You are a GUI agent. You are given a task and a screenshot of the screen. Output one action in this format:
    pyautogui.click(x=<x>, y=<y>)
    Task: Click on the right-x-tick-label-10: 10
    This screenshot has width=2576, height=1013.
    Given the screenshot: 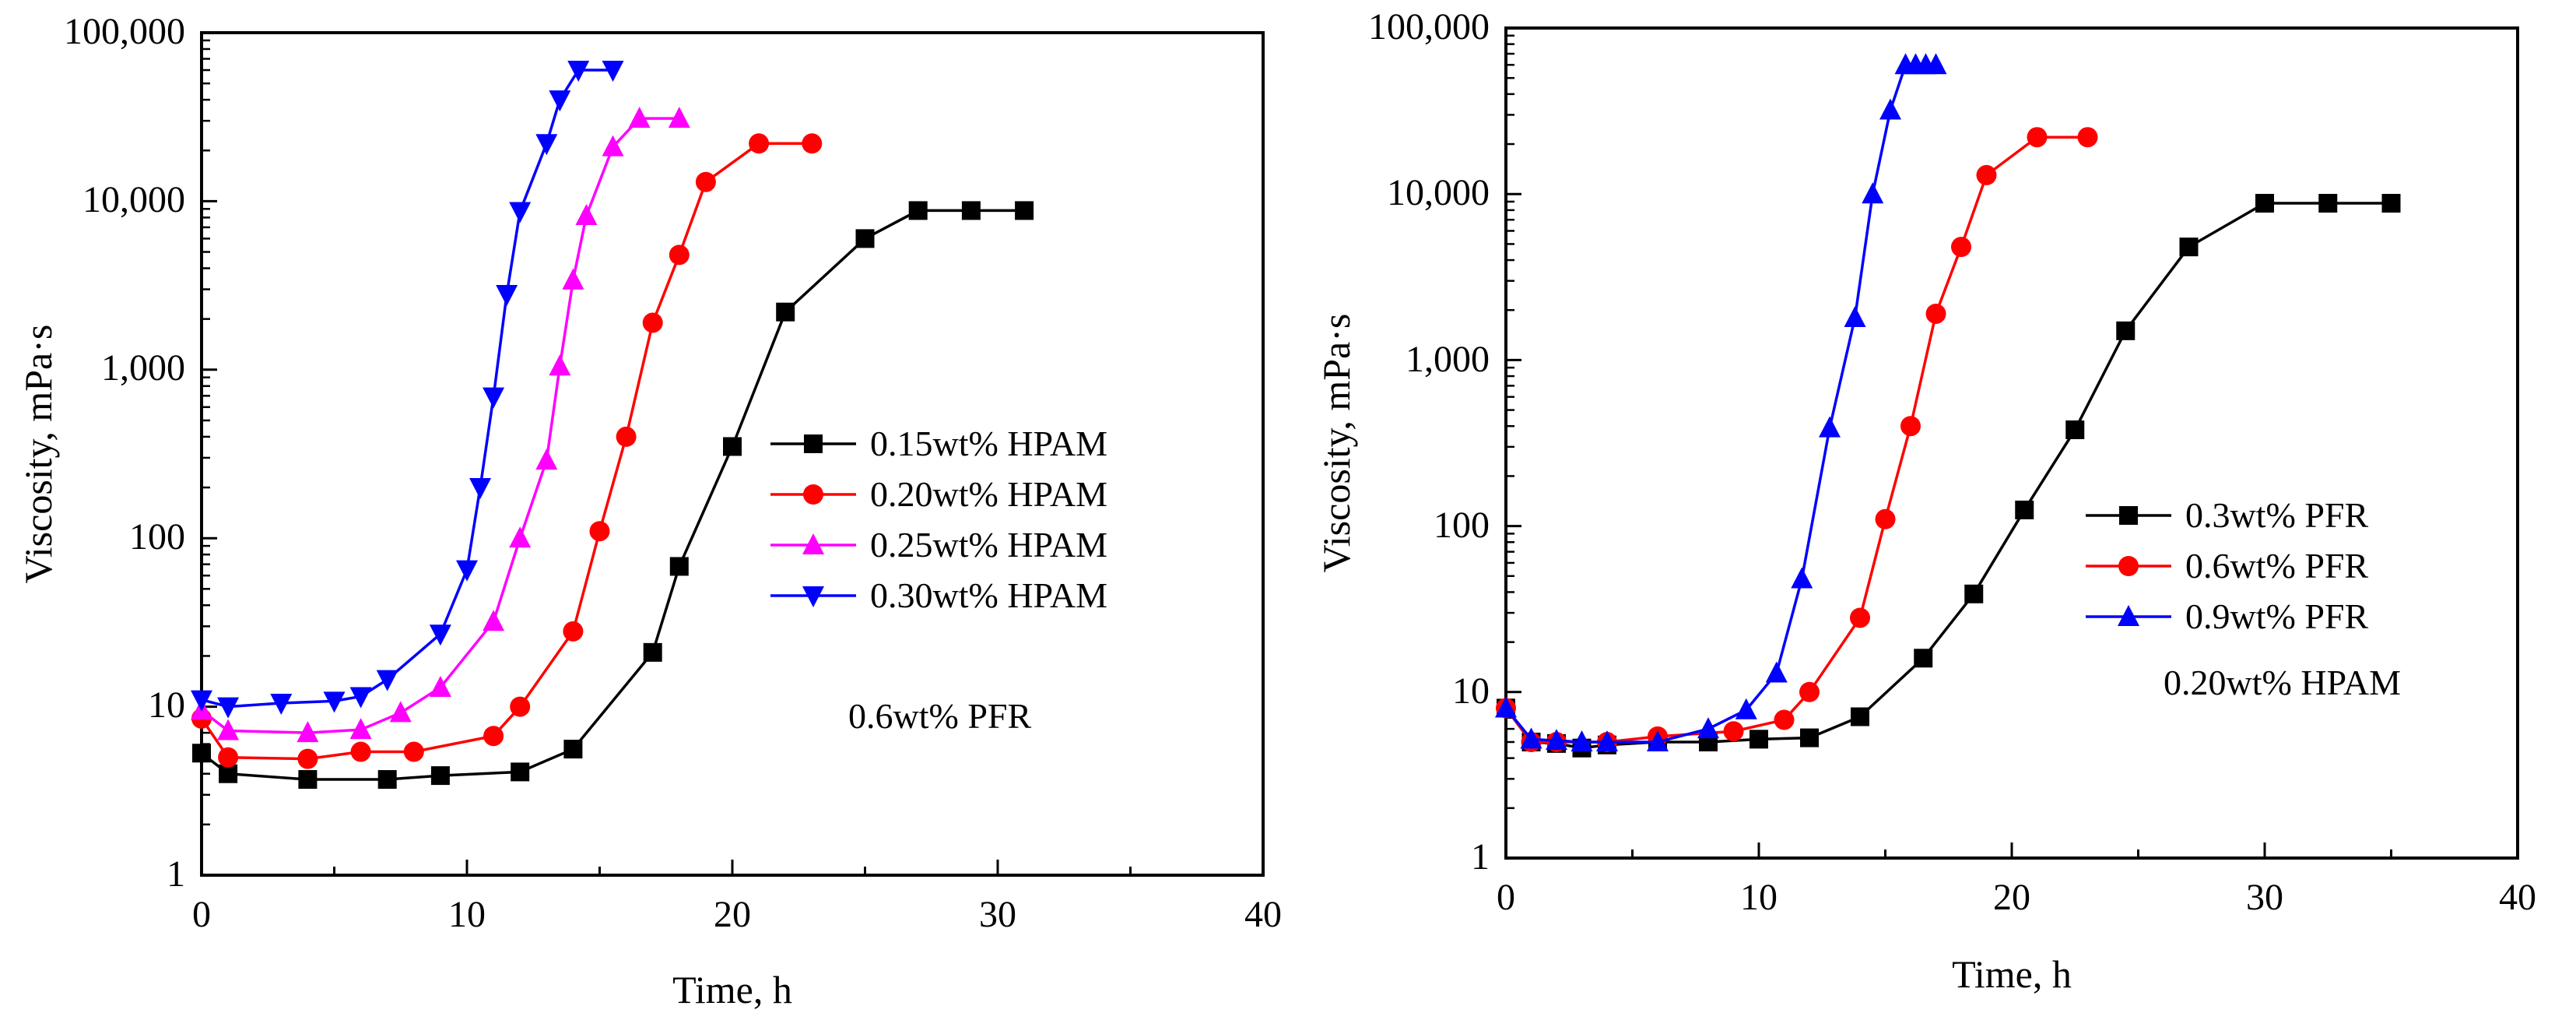 What is the action you would take?
    pyautogui.click(x=1759, y=897)
    